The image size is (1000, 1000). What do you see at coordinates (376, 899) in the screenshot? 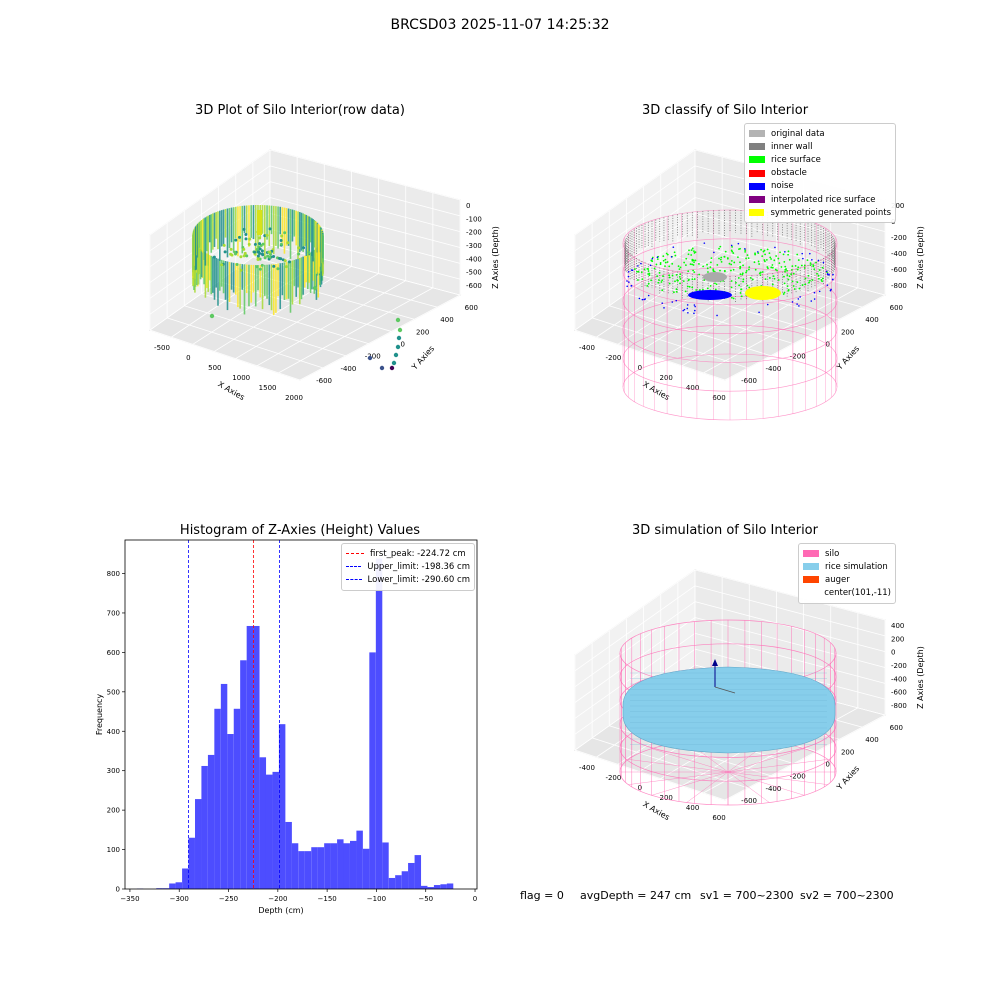
I see `x-tick-label: −100` at bounding box center [376, 899].